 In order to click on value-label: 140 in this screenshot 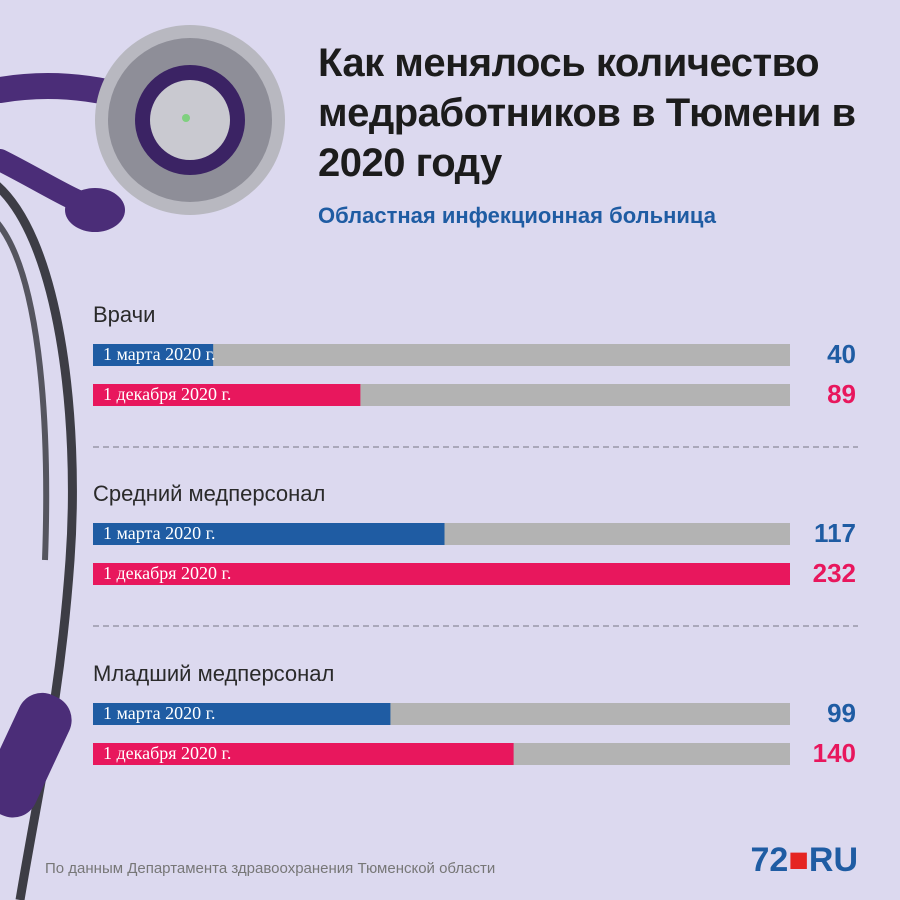, I will do `click(834, 753)`.